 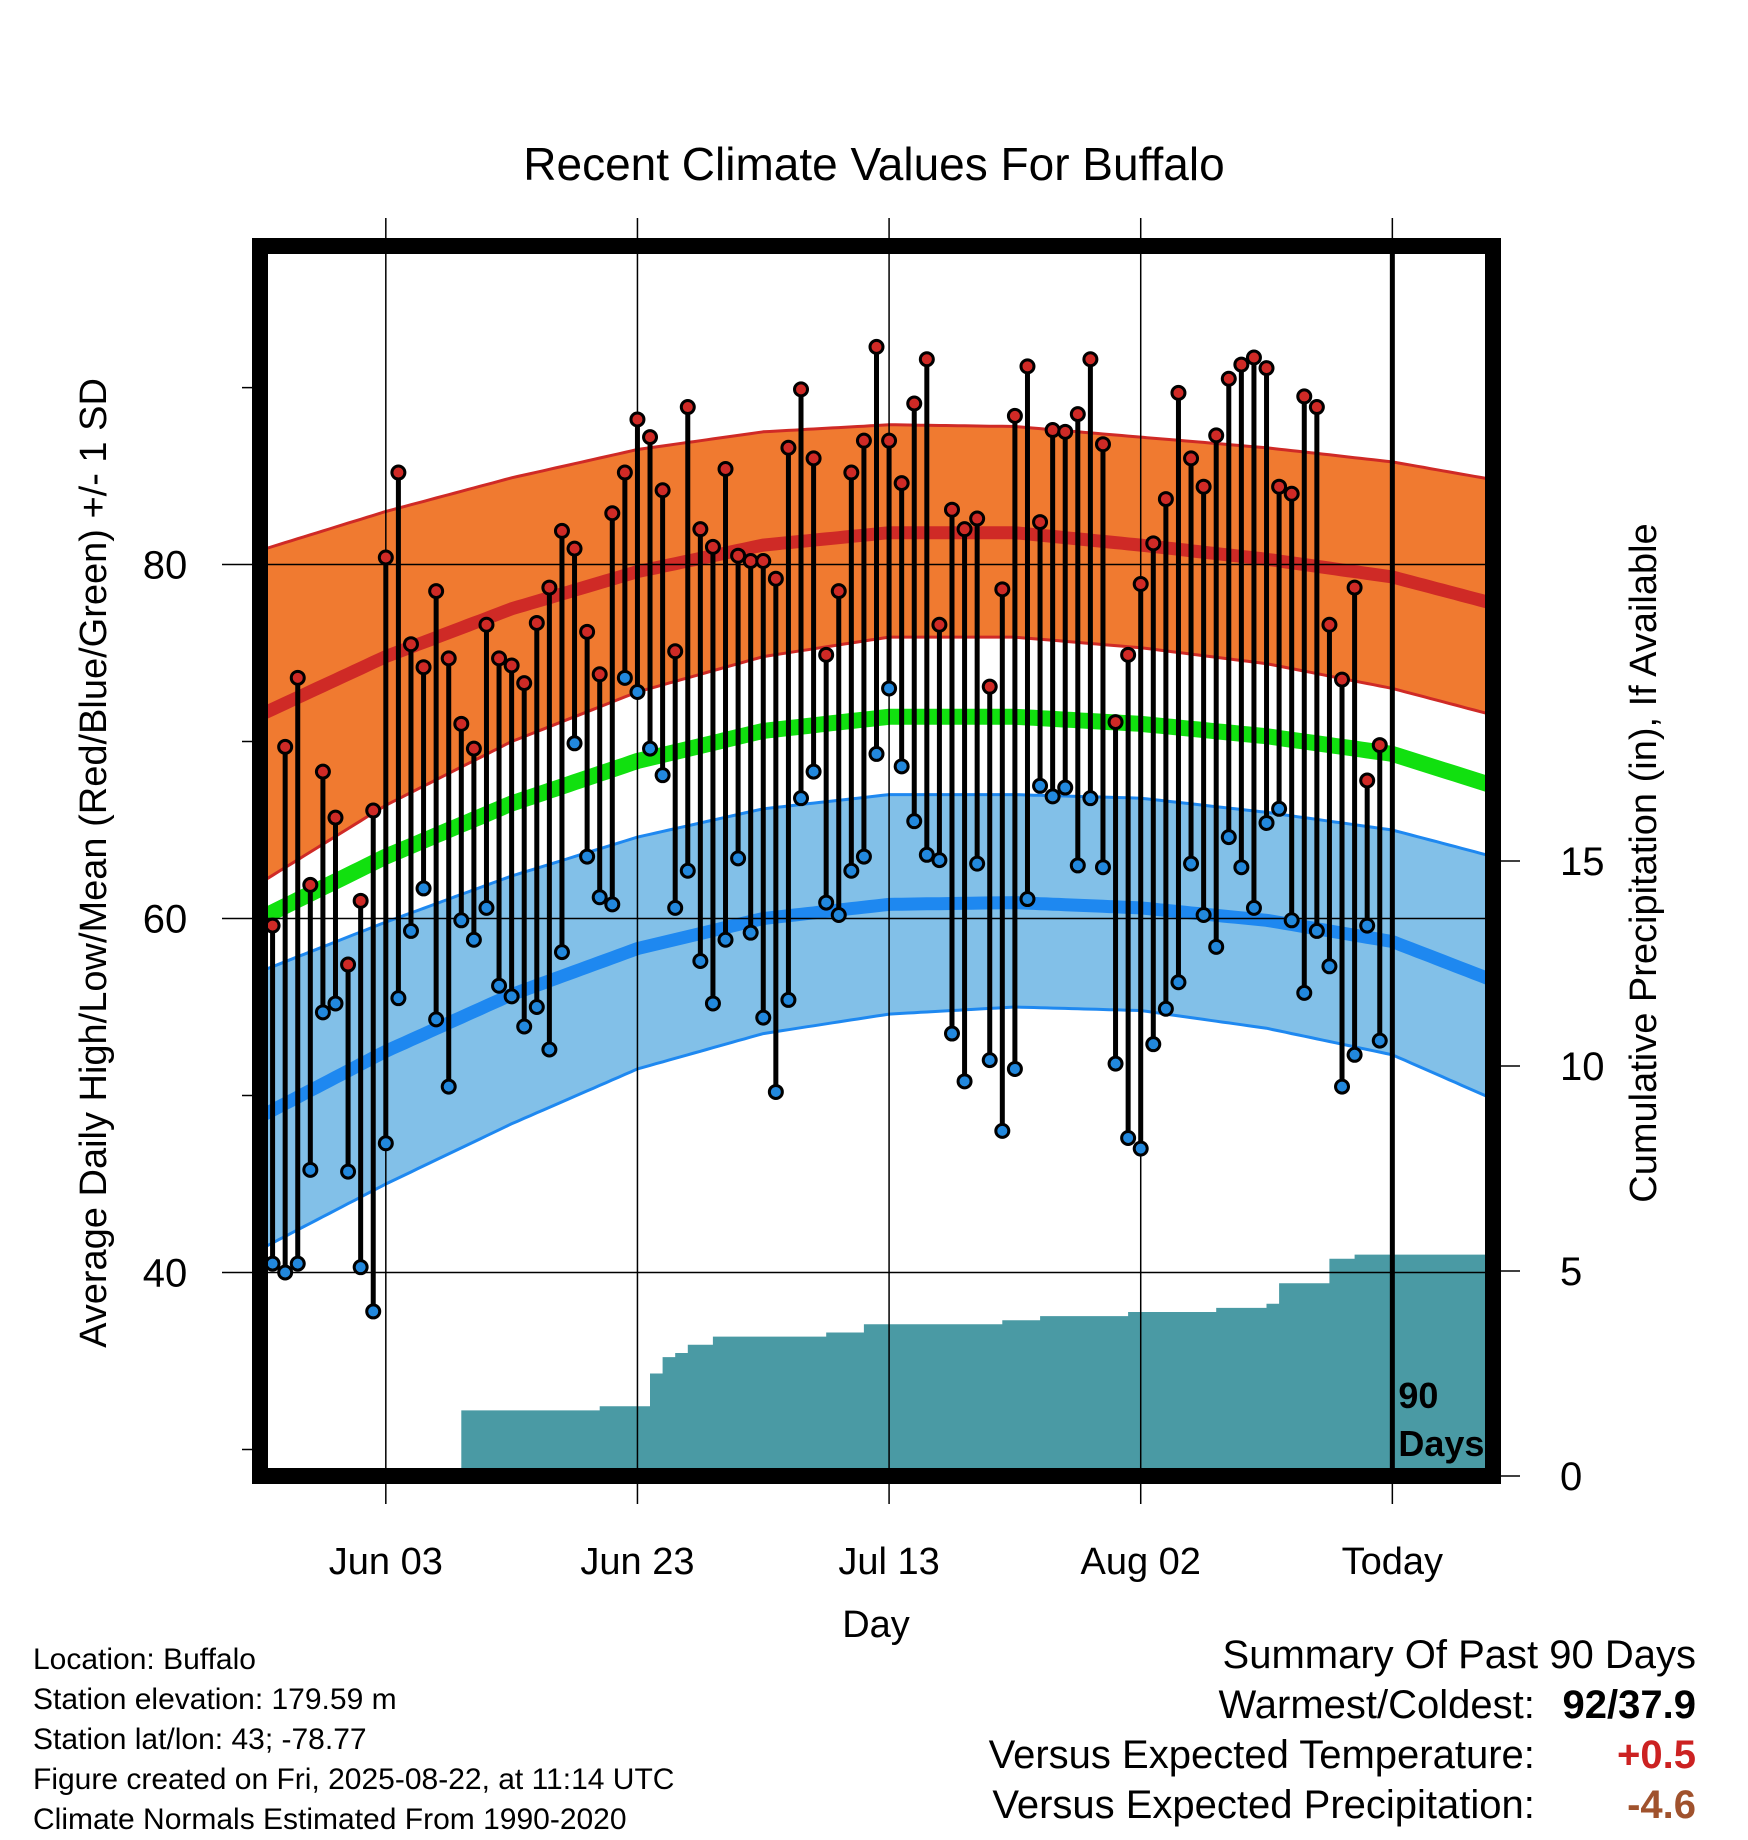 What do you see at coordinates (873, 164) in the screenshot?
I see `chart-title: Recent Climate Values For Buffalo` at bounding box center [873, 164].